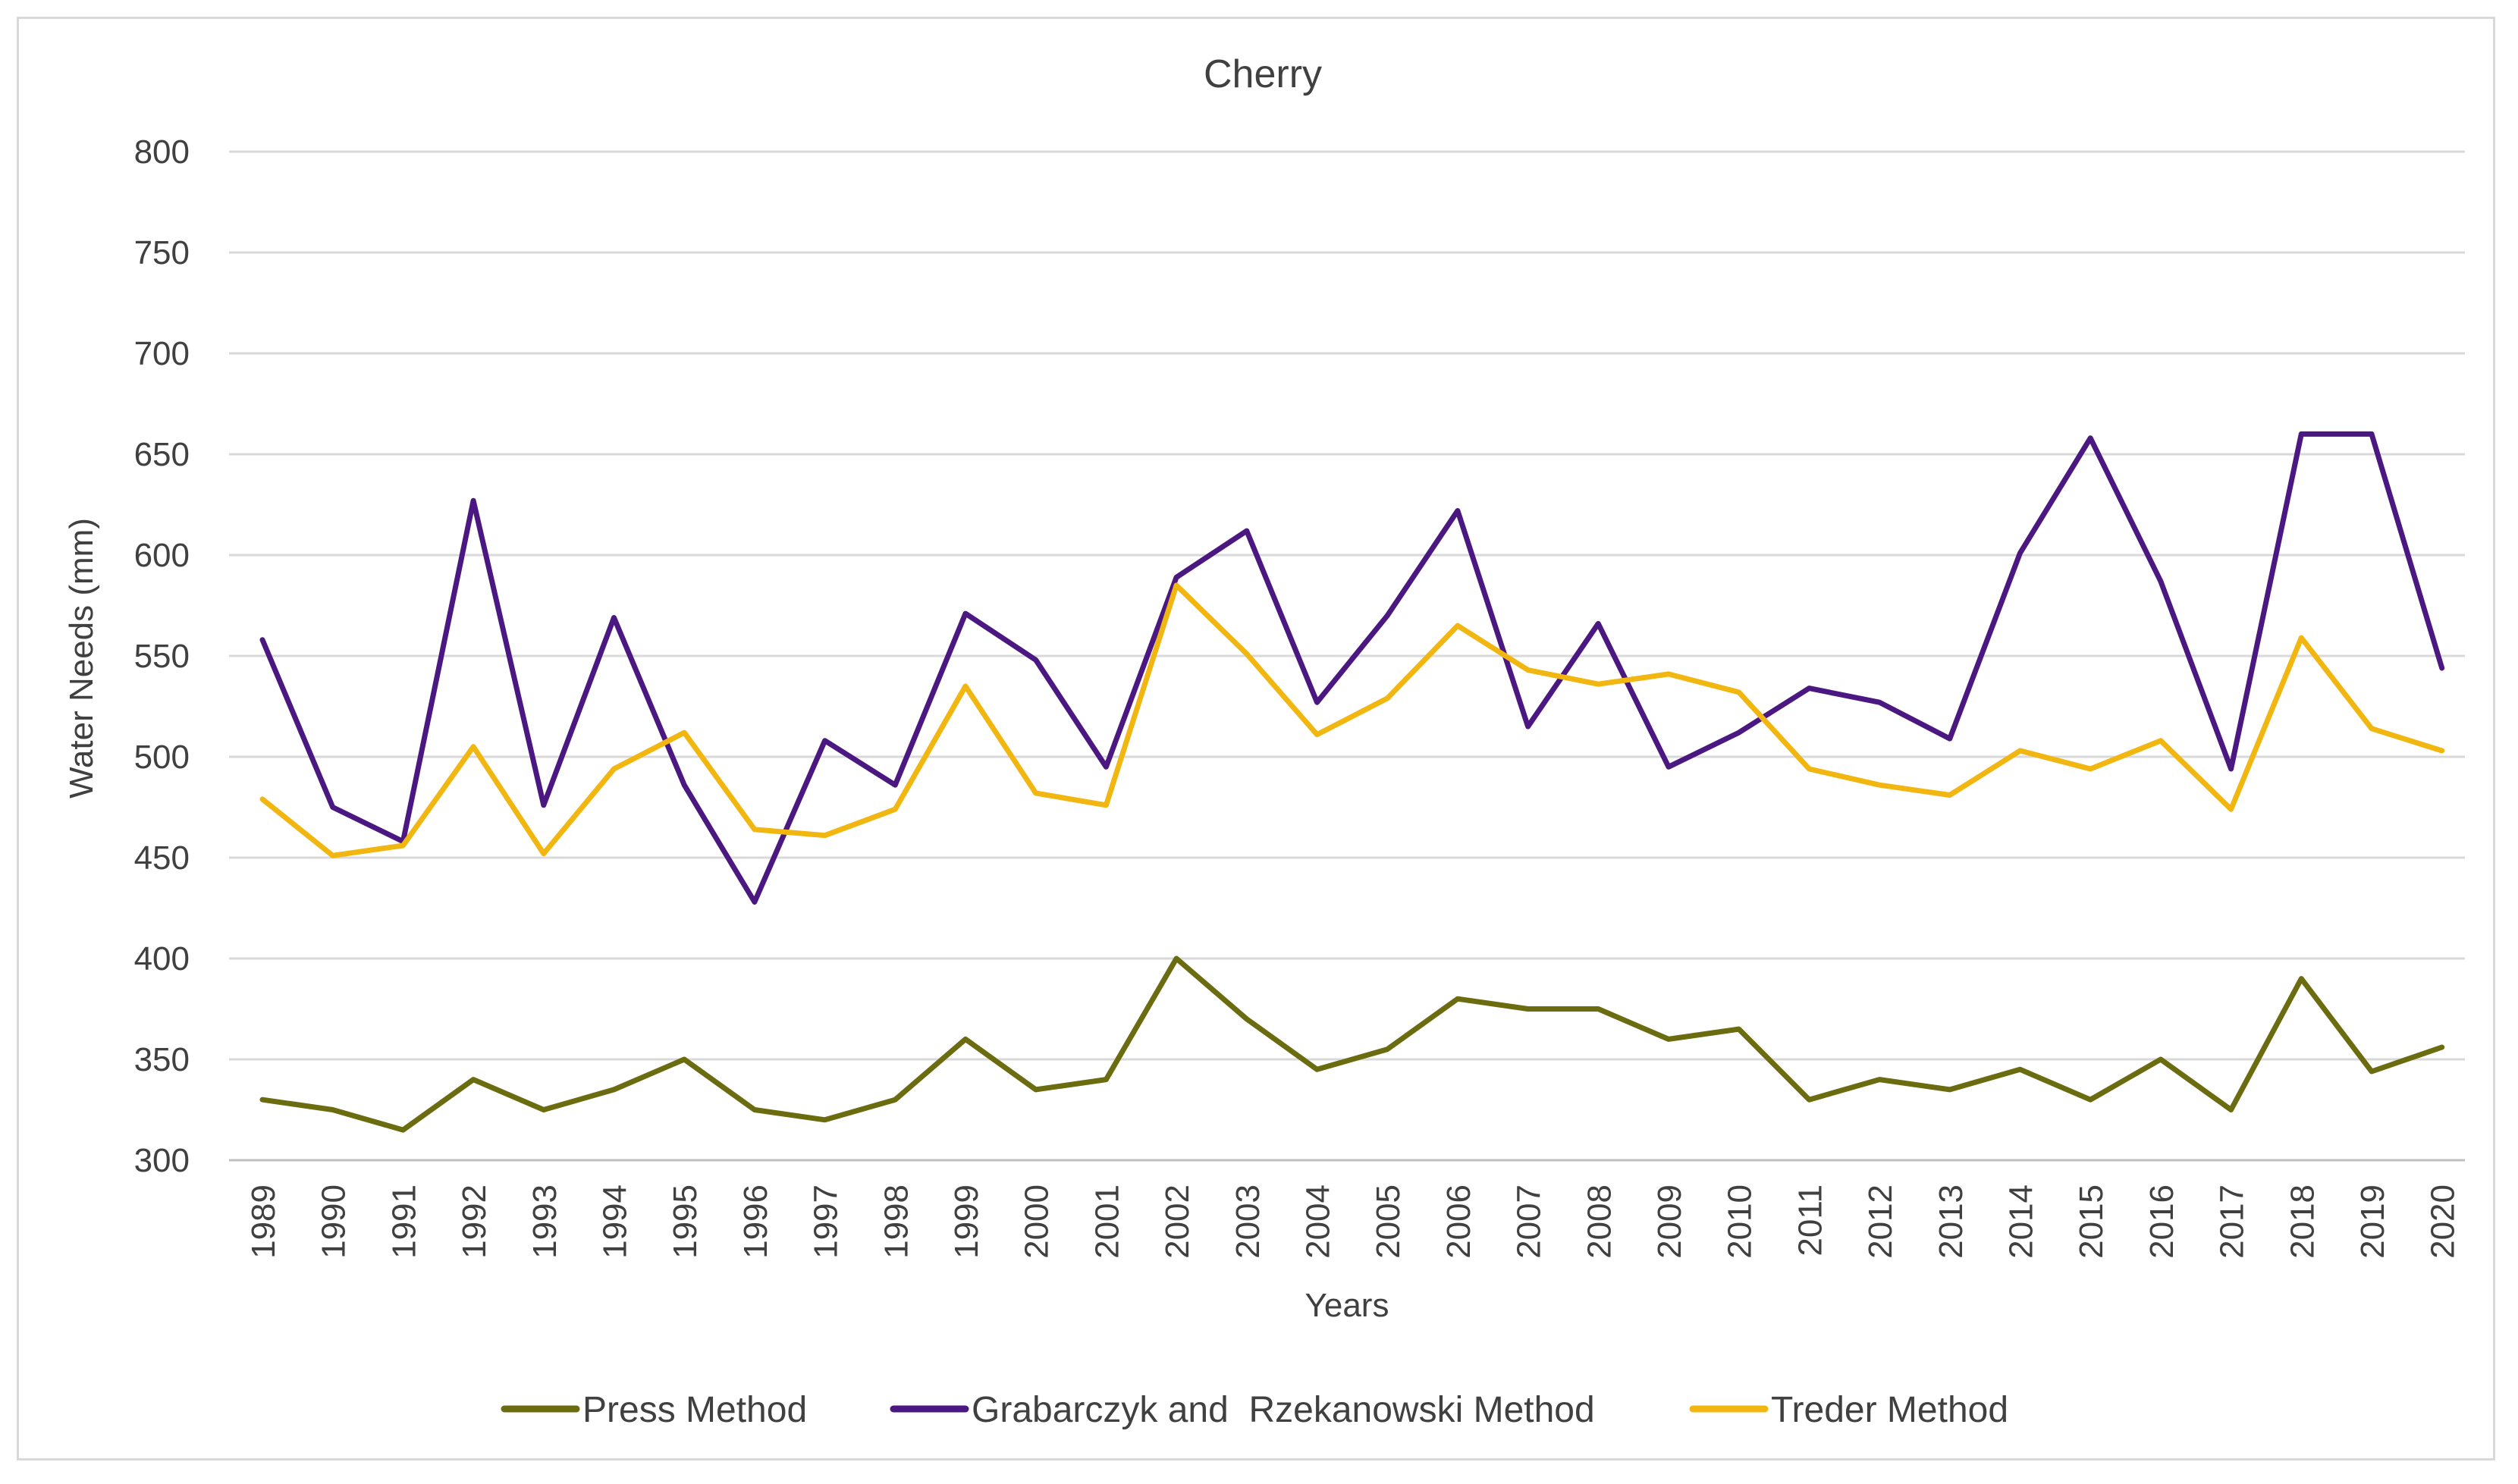  Describe the element at coordinates (162, 1060) in the screenshot. I see `y-tick-label: 350` at that location.